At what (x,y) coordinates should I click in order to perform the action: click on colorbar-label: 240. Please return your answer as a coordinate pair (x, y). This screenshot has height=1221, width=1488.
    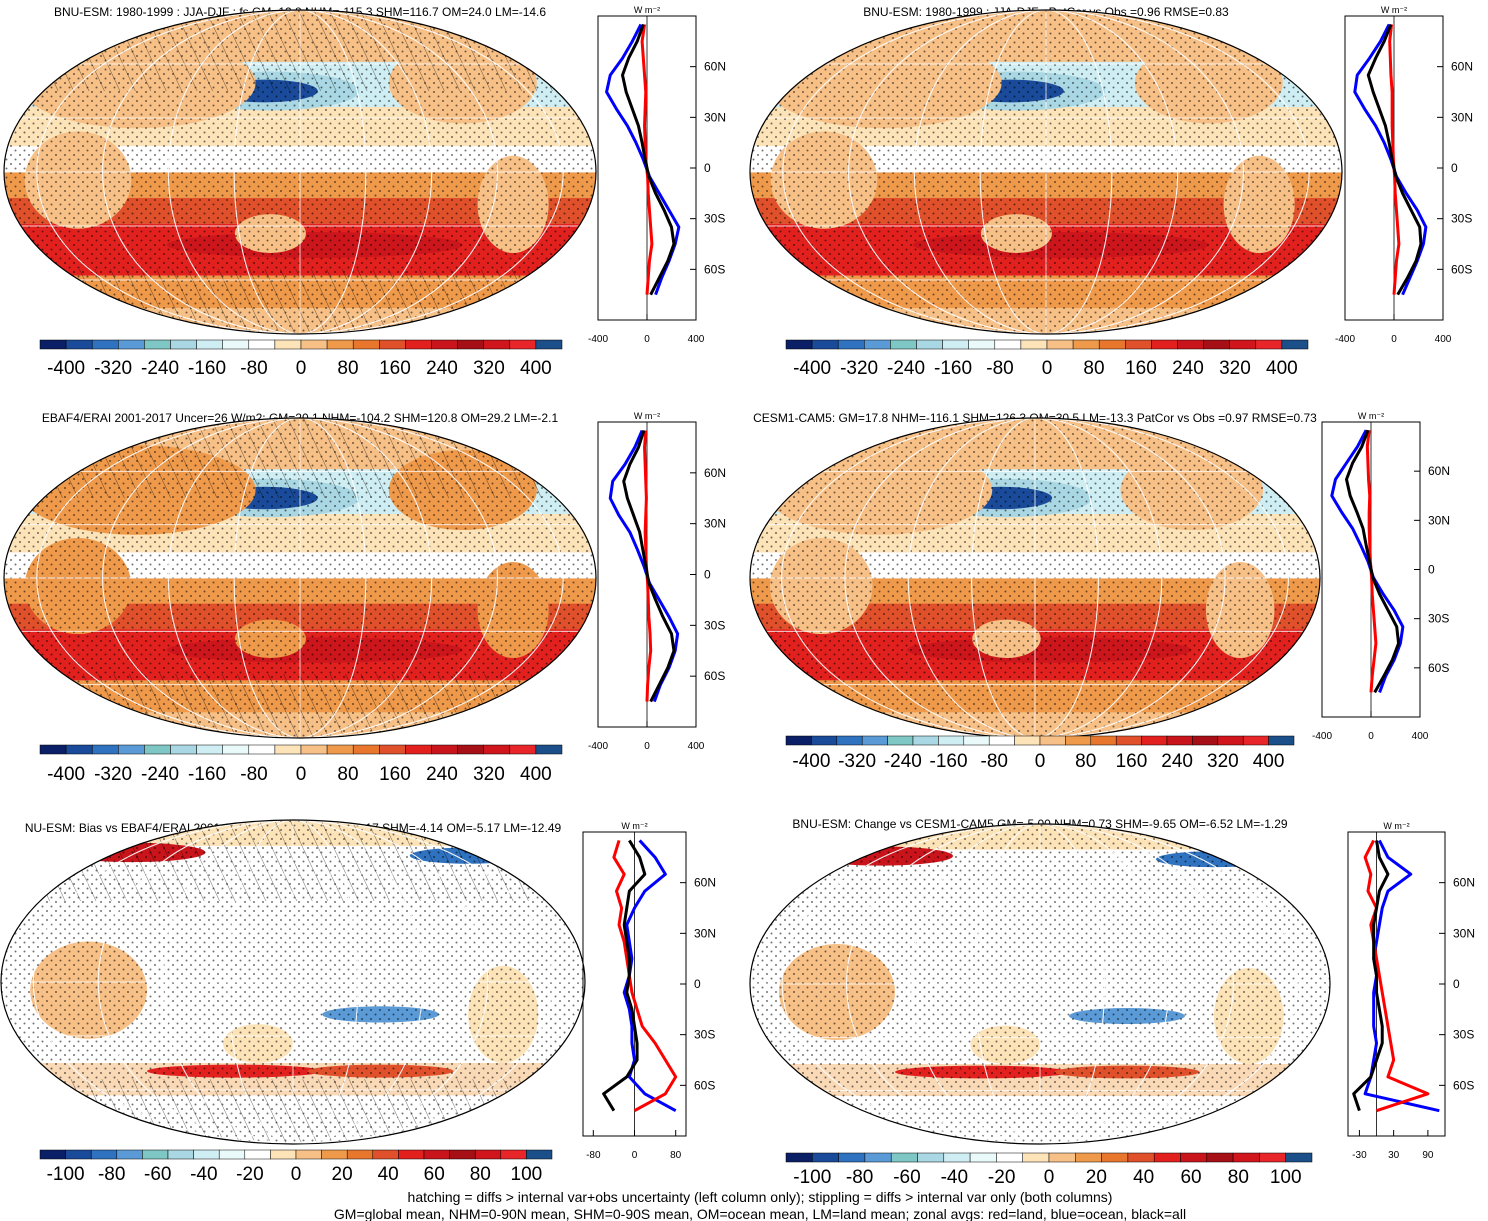
    Looking at the image, I should click on (442, 368).